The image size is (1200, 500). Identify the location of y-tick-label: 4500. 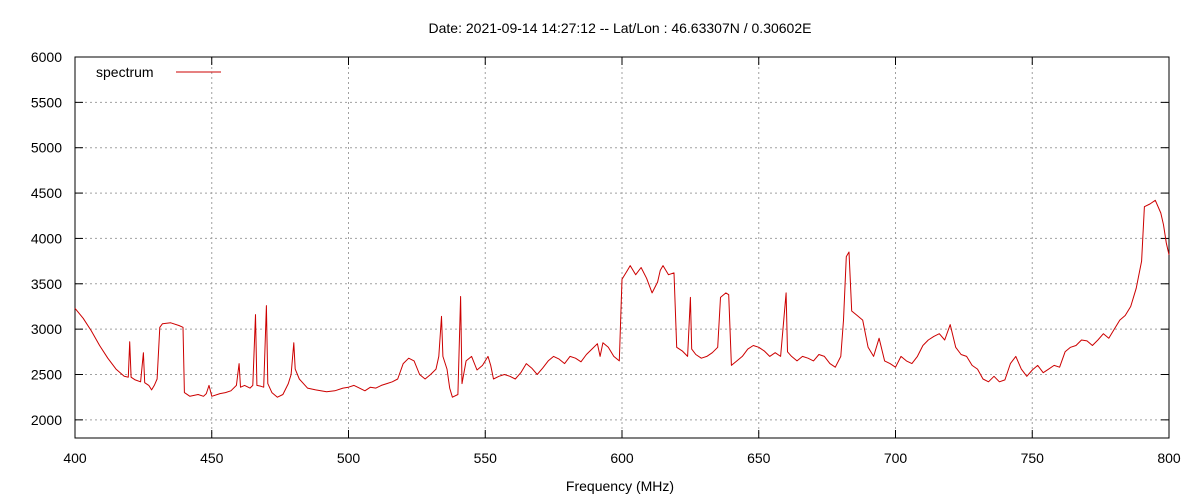
(46, 193).